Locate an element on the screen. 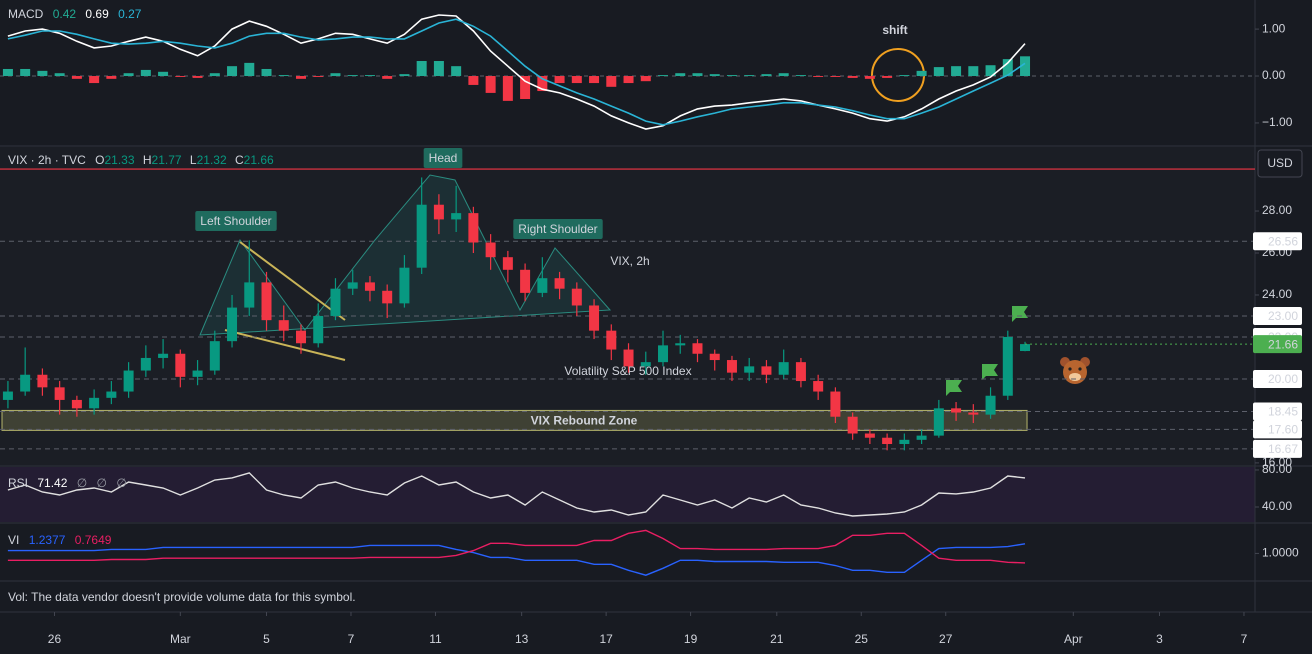 The height and width of the screenshot is (654, 1312). bear-face is located at coordinates (1075, 372).